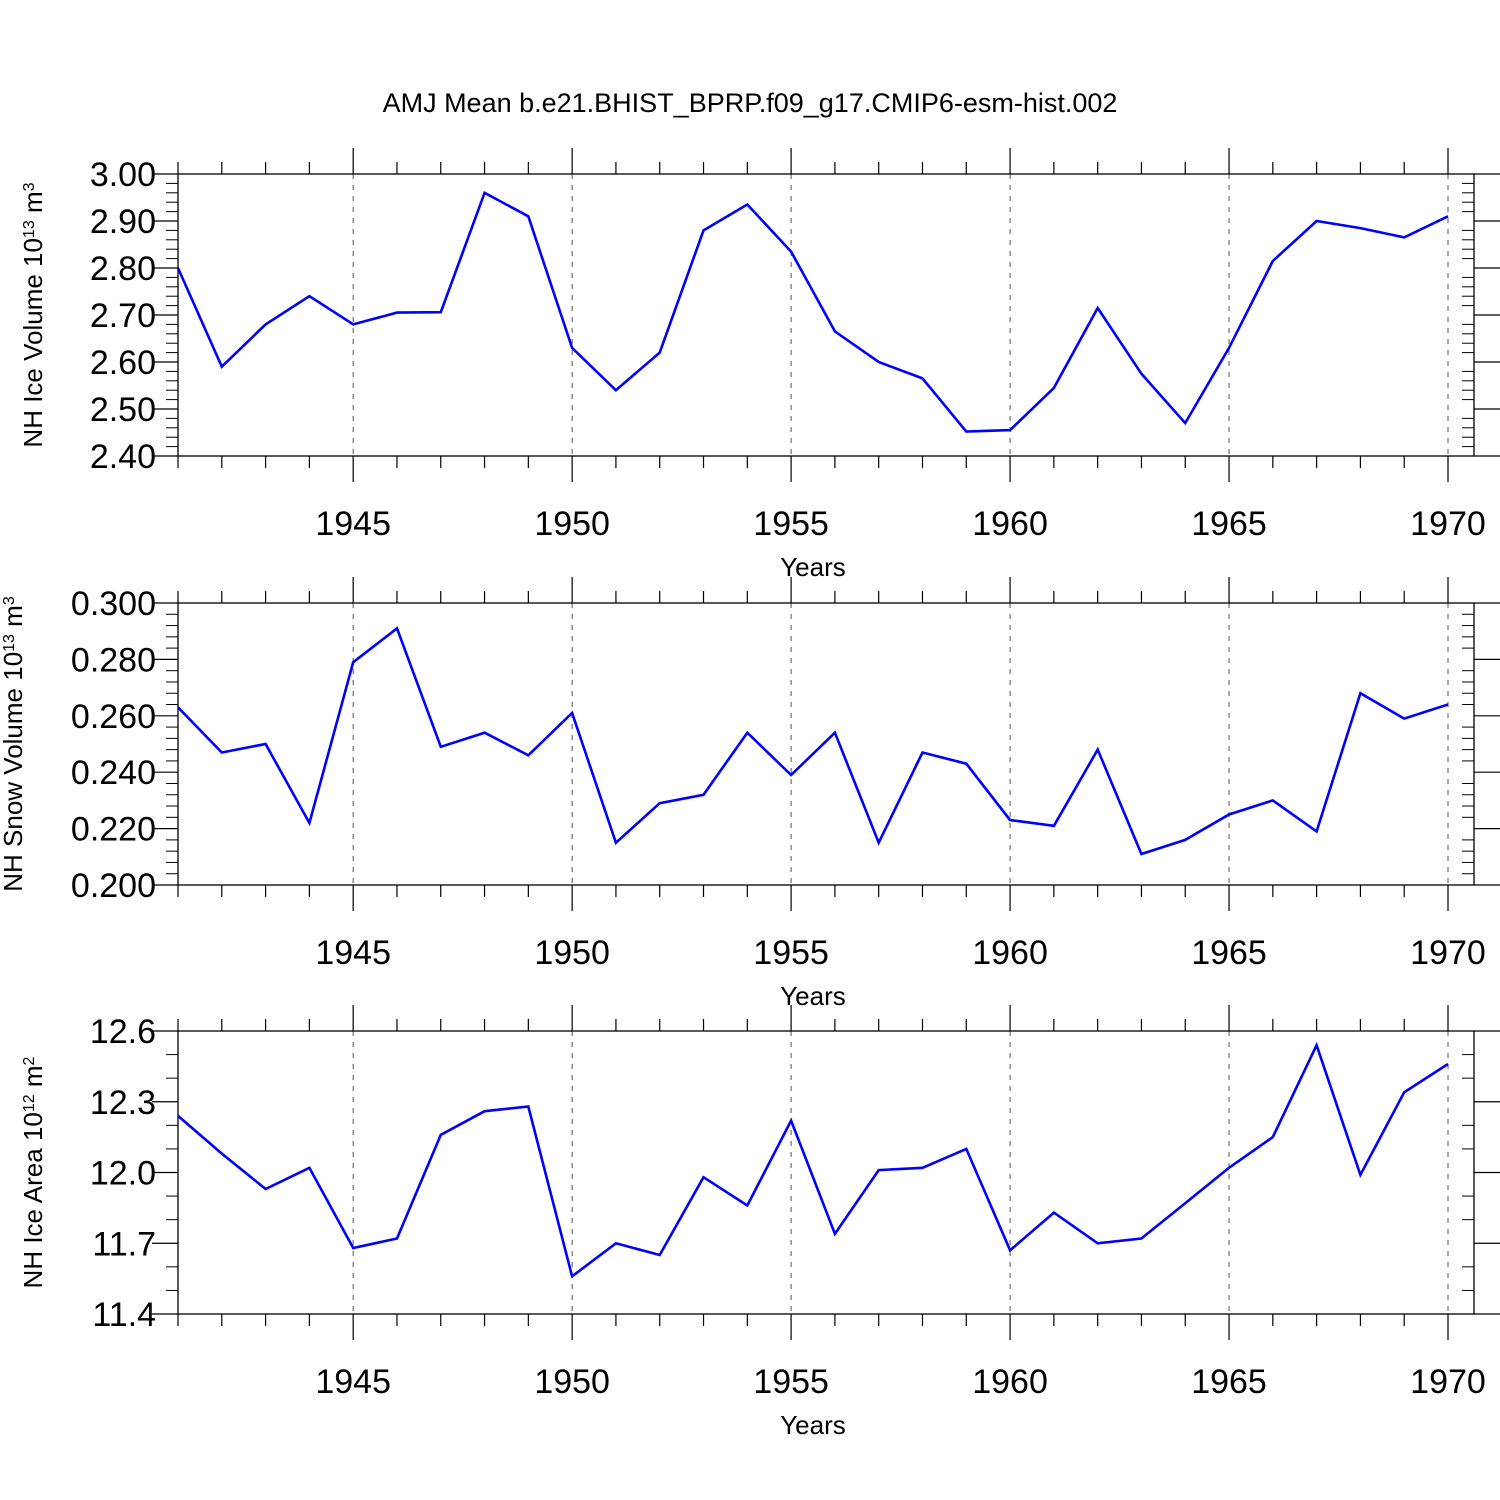 This screenshot has height=1500, width=1500. What do you see at coordinates (123, 316) in the screenshot?
I see `y-tick-label: 2.70` at bounding box center [123, 316].